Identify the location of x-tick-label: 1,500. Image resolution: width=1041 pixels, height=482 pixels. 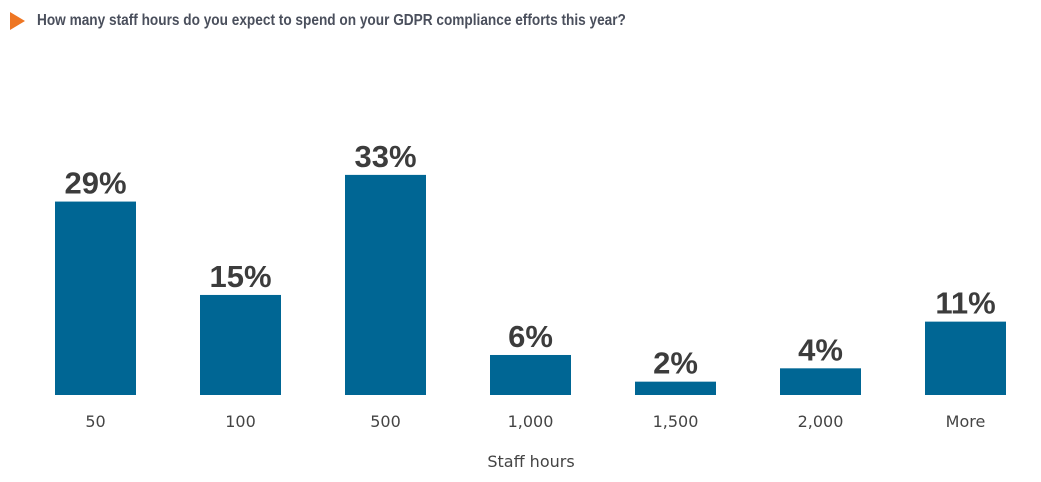
(676, 421).